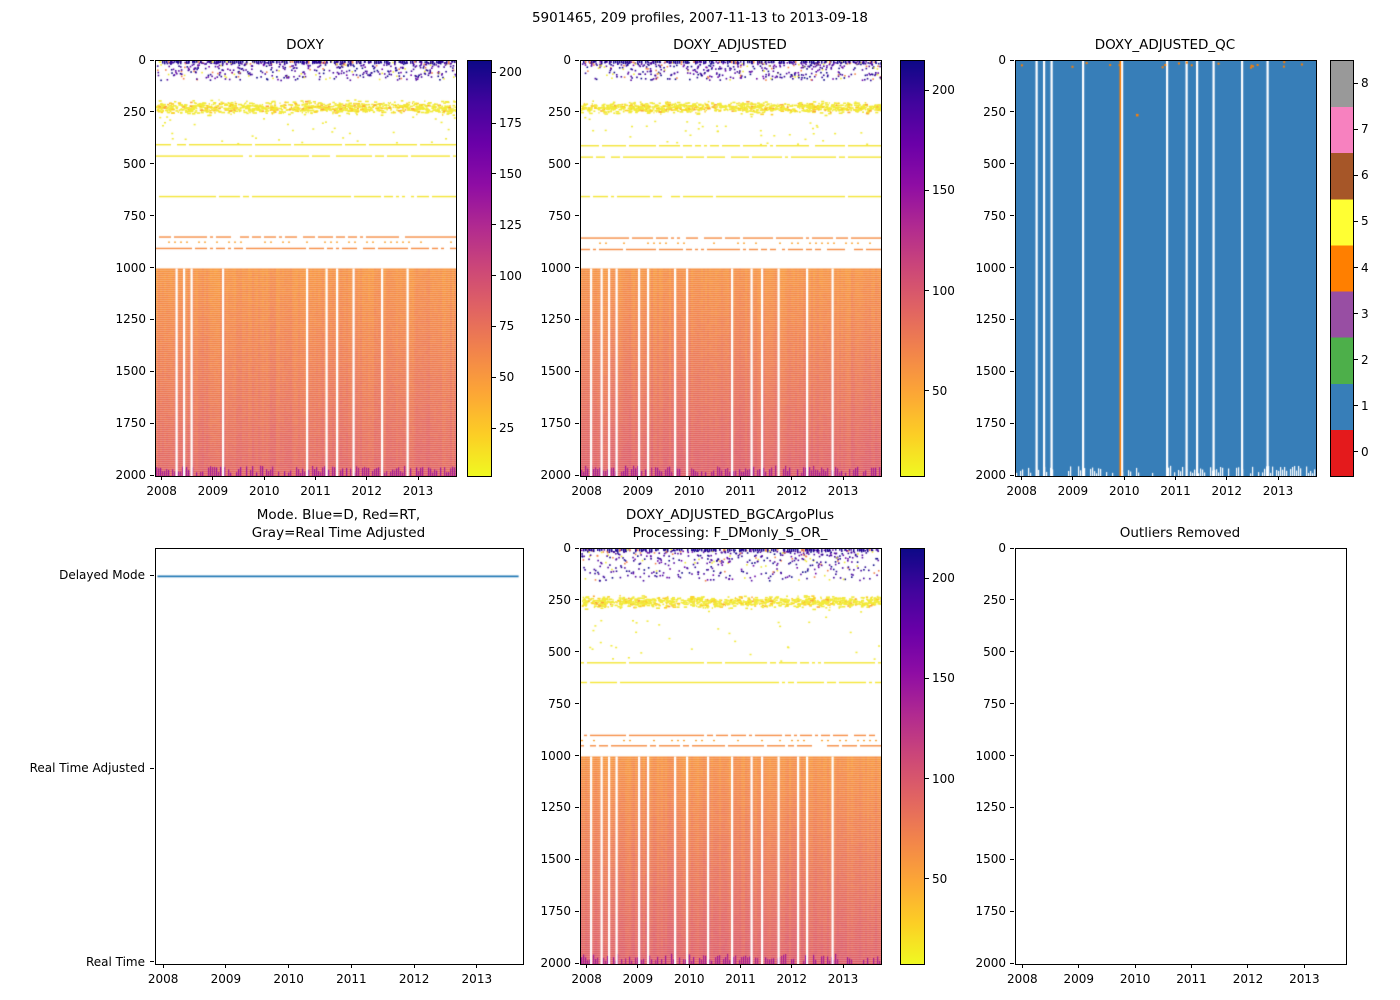 This screenshot has width=1400, height=1000. Describe the element at coordinates (792, 979) in the screenshot. I see `bgc-x-tick-label: 2012` at that location.